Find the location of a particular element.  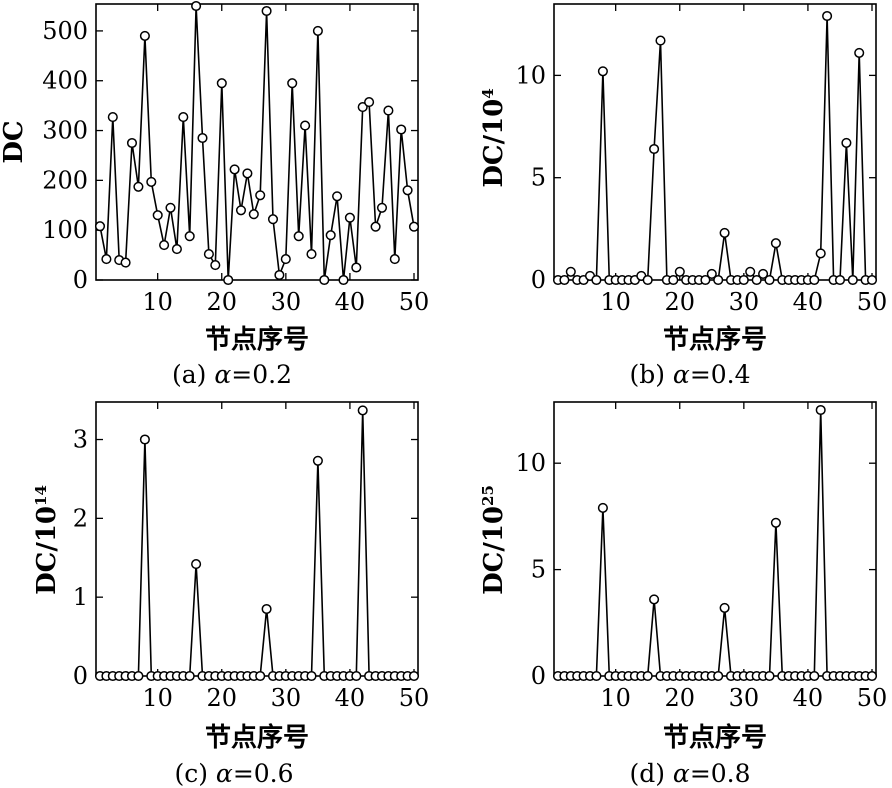

x-tick-label-a-50: 50 is located at coordinates (414, 302).